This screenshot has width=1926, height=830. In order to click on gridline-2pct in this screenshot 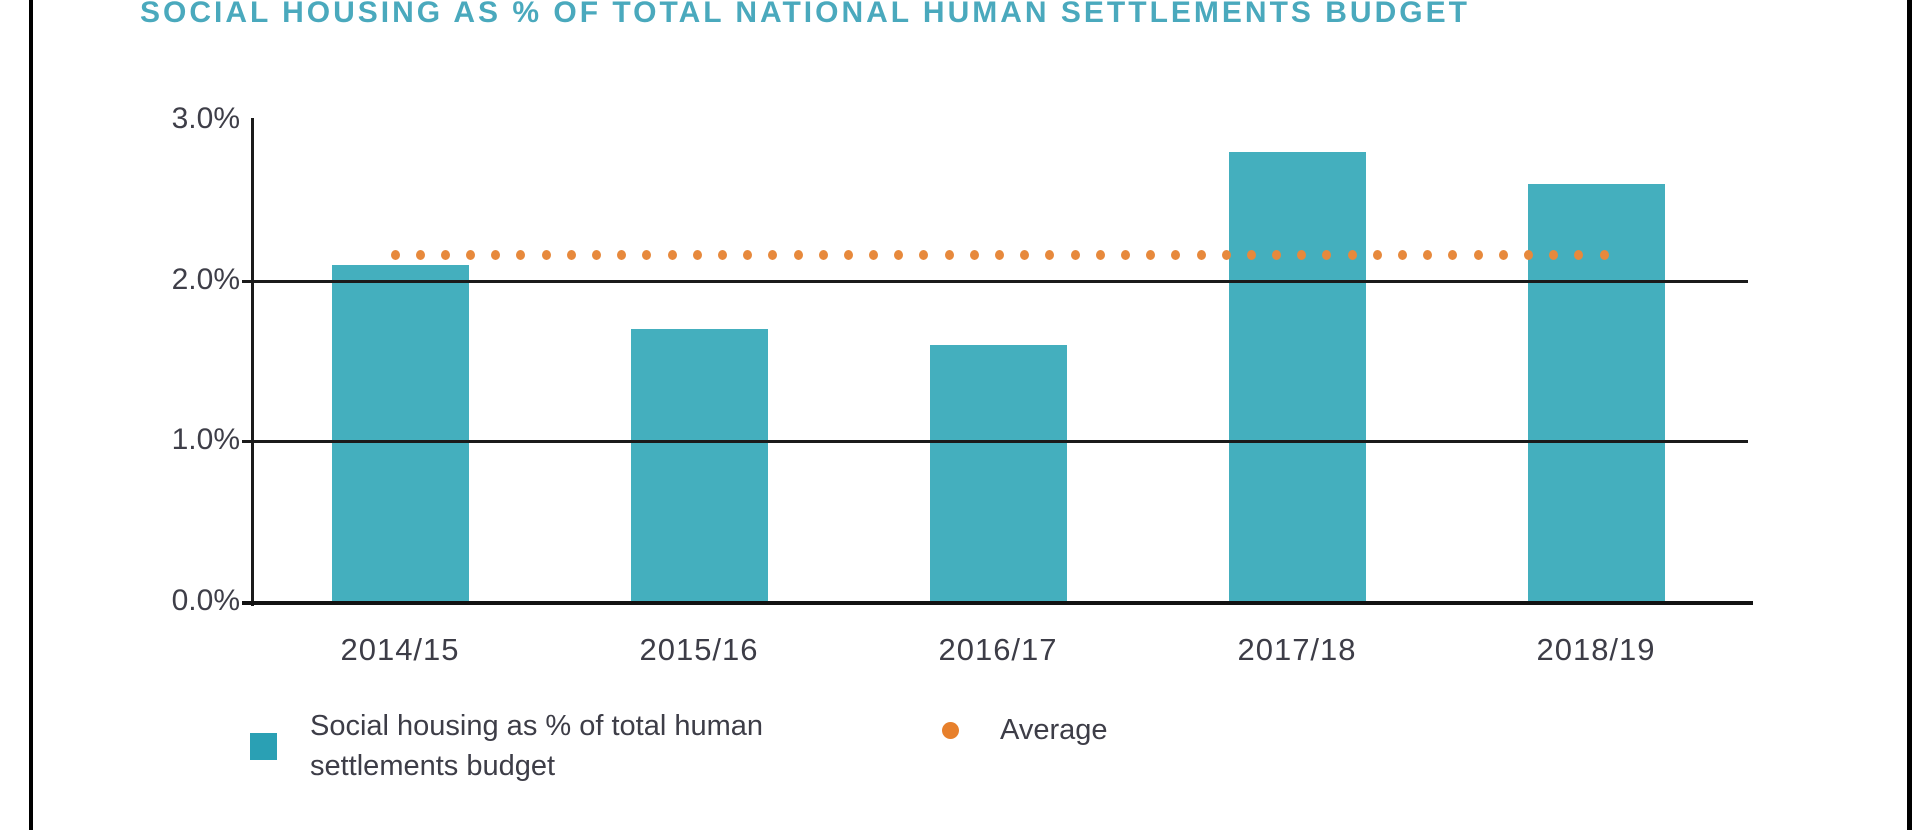, I will do `click(999, 281)`.